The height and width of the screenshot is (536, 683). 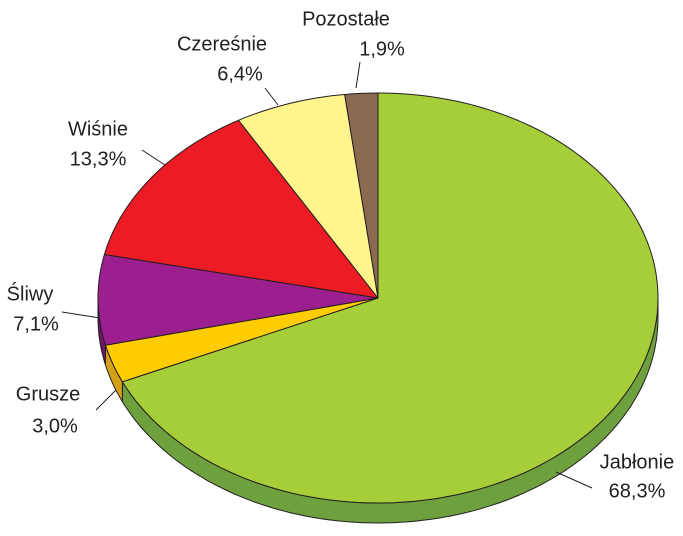 I want to click on slice-label: Pozostałe, so click(x=346, y=19).